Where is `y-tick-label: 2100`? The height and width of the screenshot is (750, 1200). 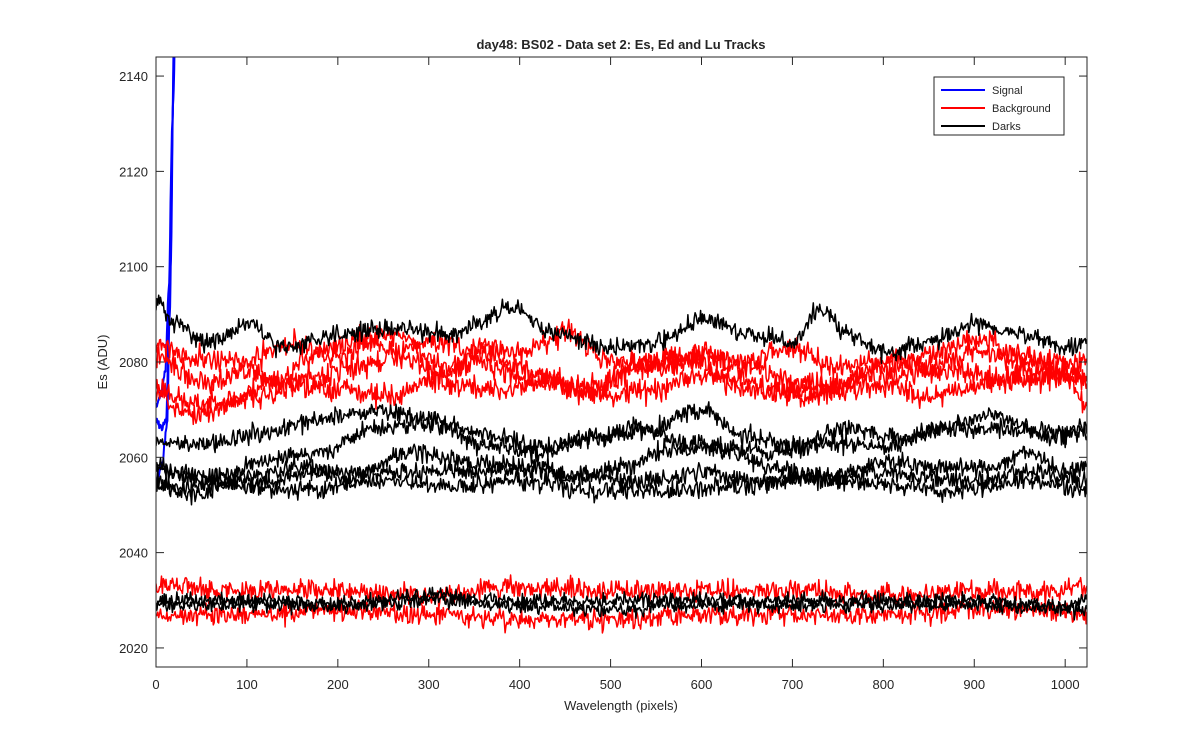 y-tick-label: 2100 is located at coordinates (133, 267).